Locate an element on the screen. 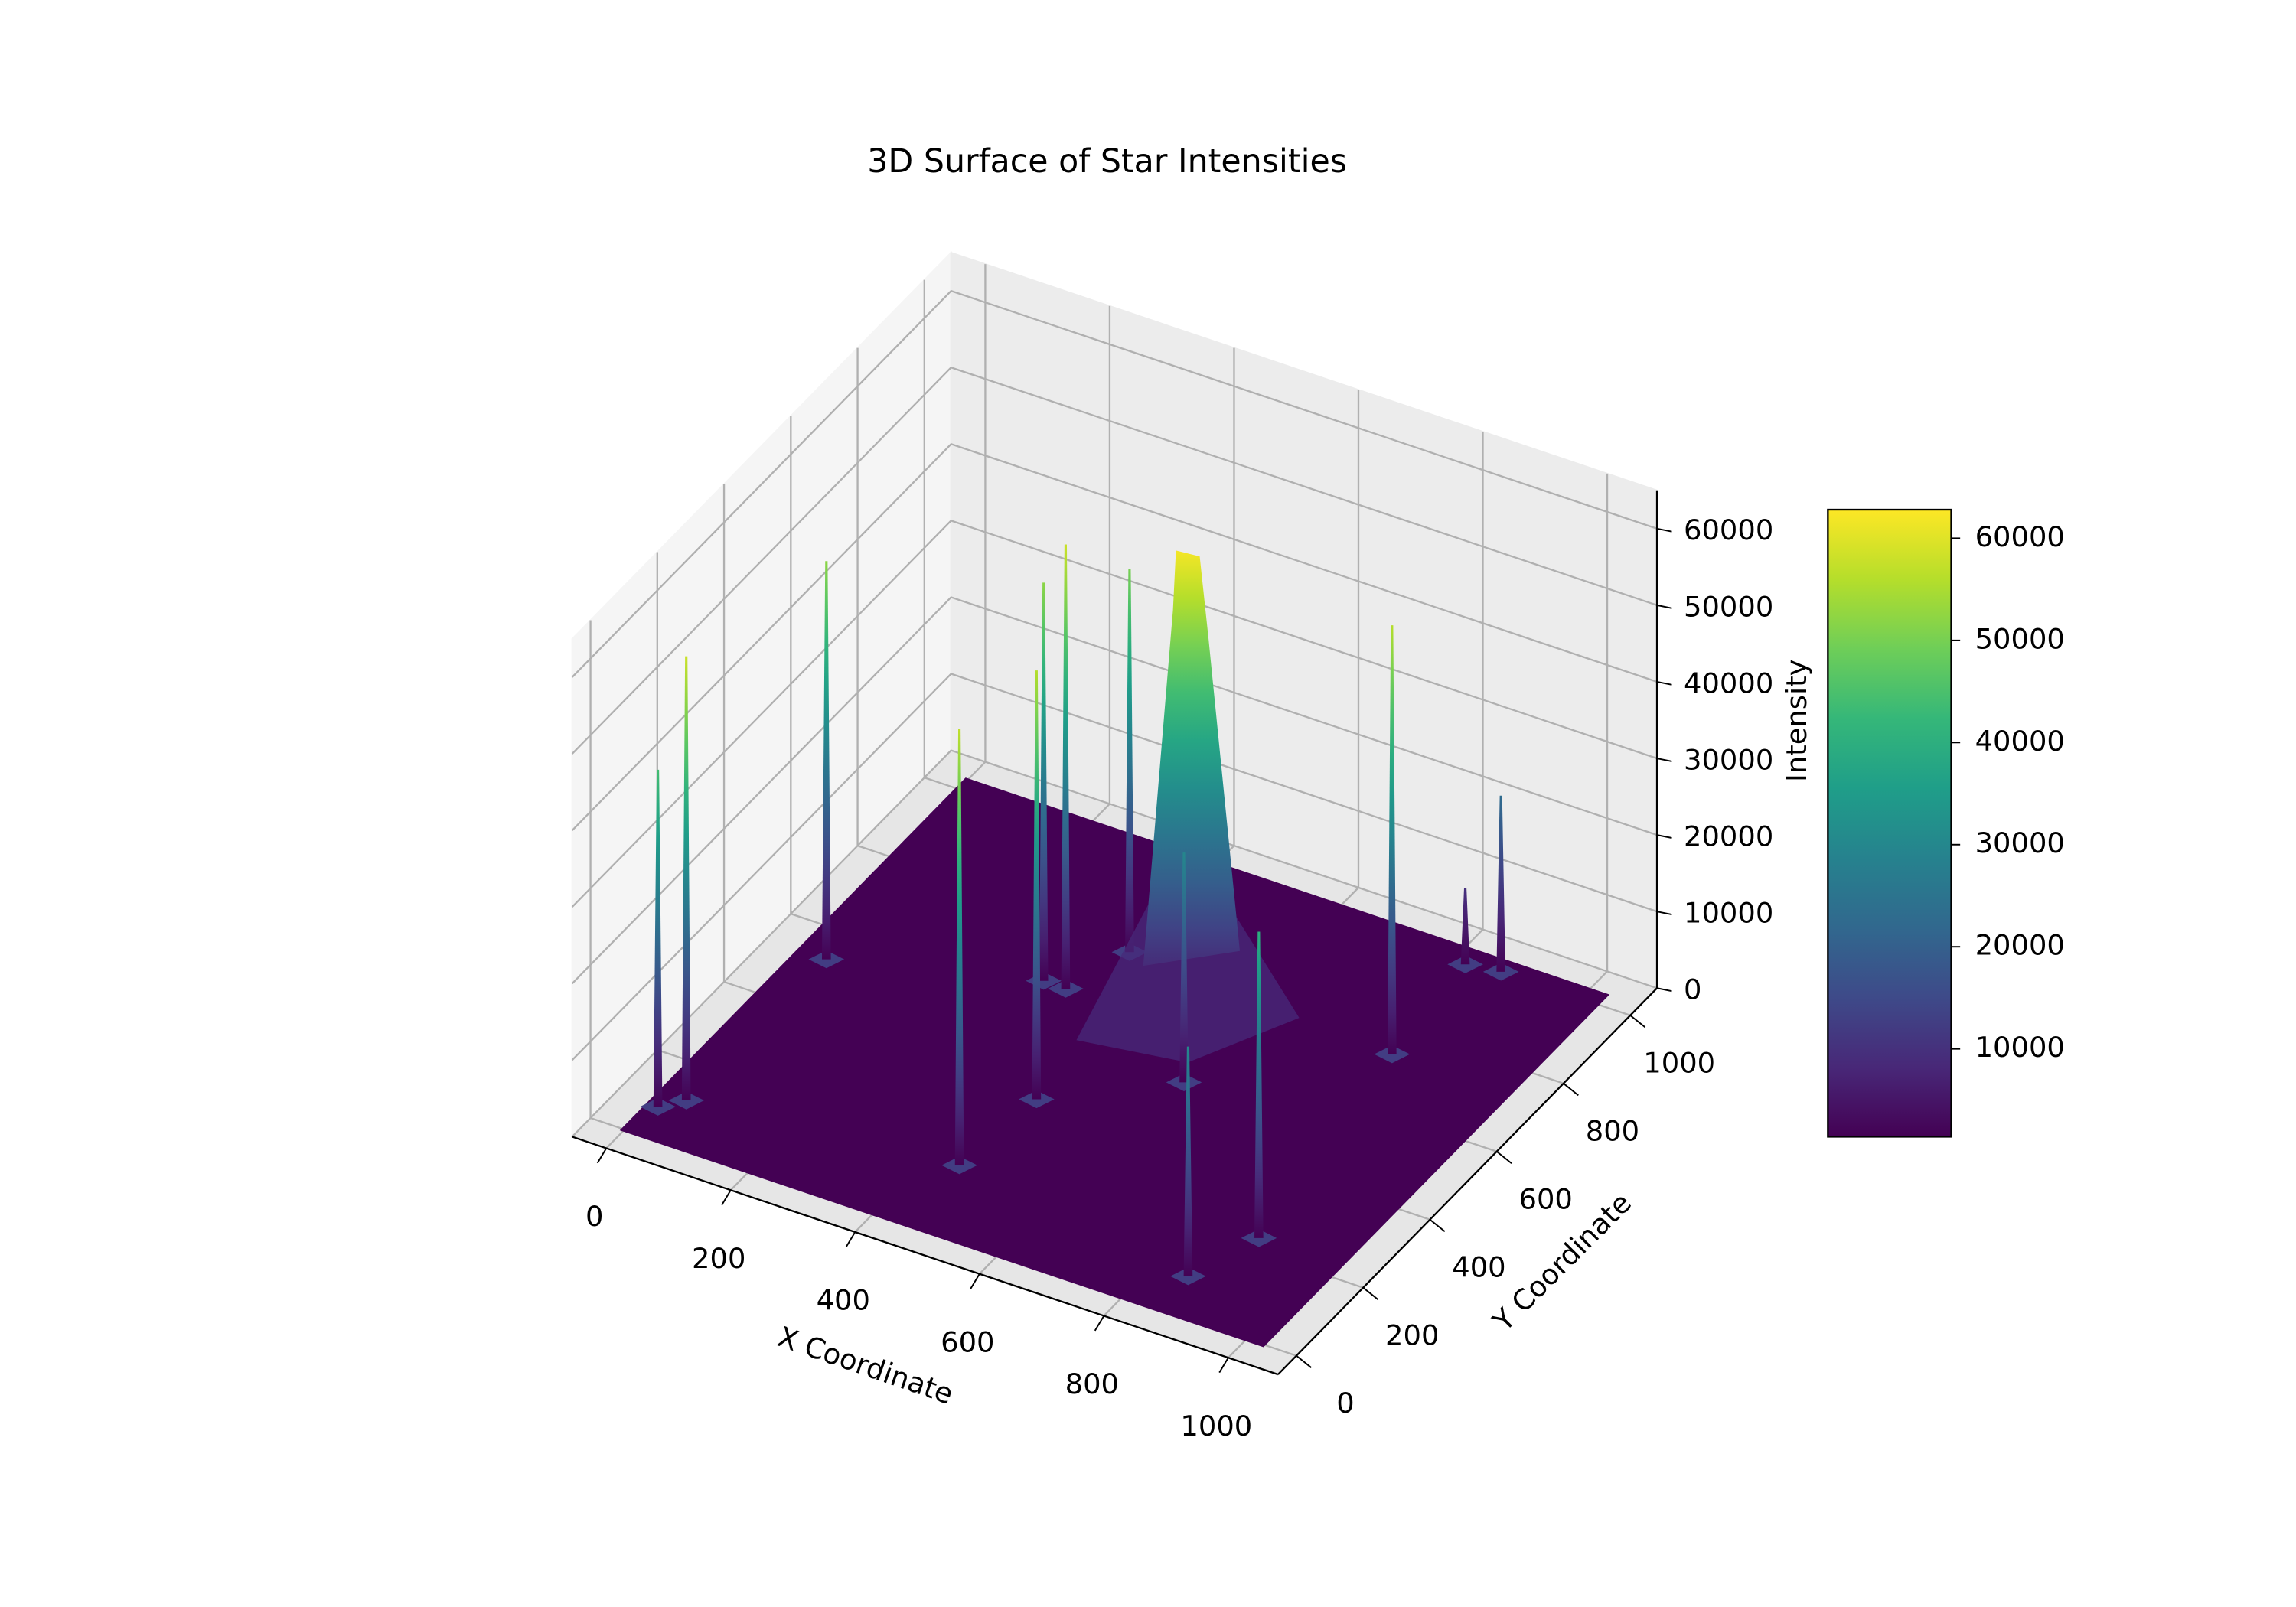 Image resolution: width=2296 pixels, height=1607 pixels. colorbar-tick-label: 60000 is located at coordinates (2020, 536).